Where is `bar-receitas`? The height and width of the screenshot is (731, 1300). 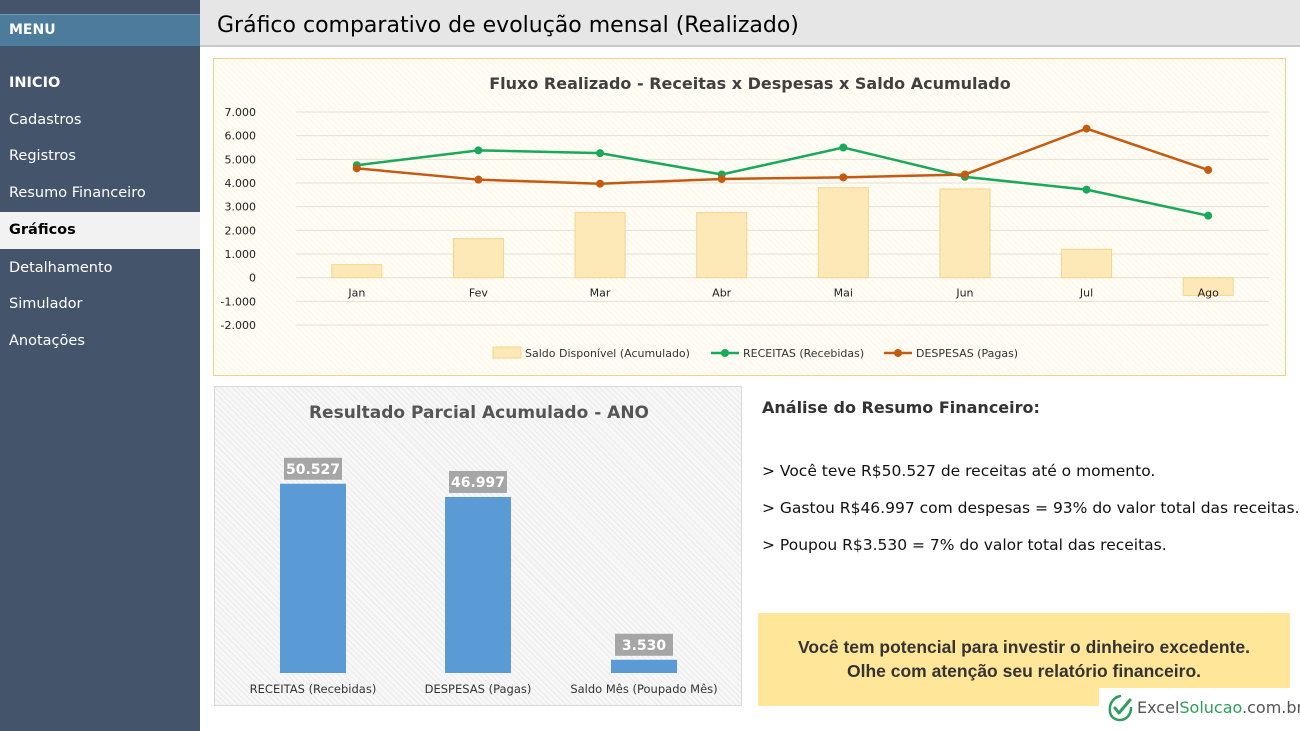
bar-receitas is located at coordinates (313, 578).